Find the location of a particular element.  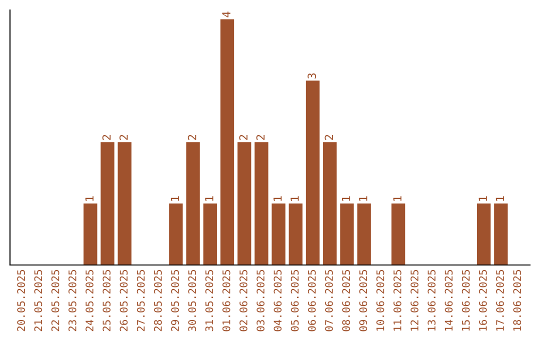

data-label: 4 is located at coordinates (226, 15).